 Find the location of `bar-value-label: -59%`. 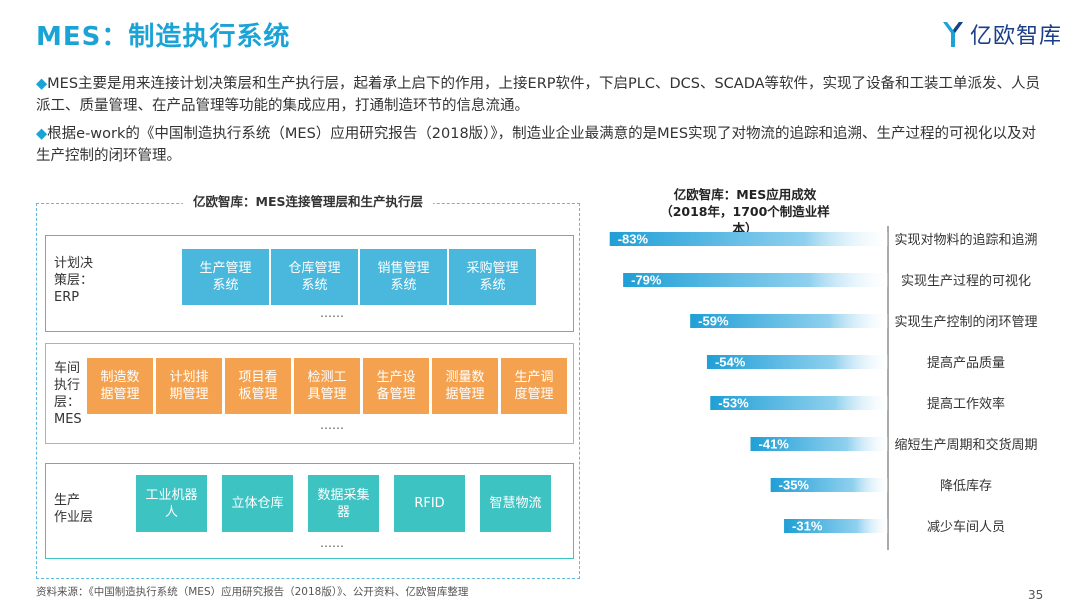

bar-value-label: -59% is located at coordinates (713, 321).